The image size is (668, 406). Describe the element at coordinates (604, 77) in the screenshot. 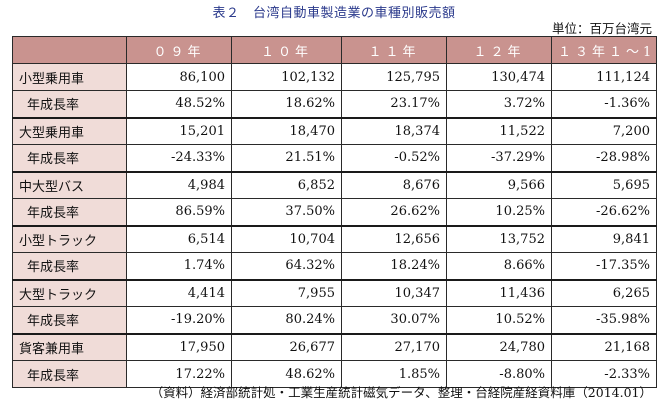

I see `value-cell: 111,124` at that location.